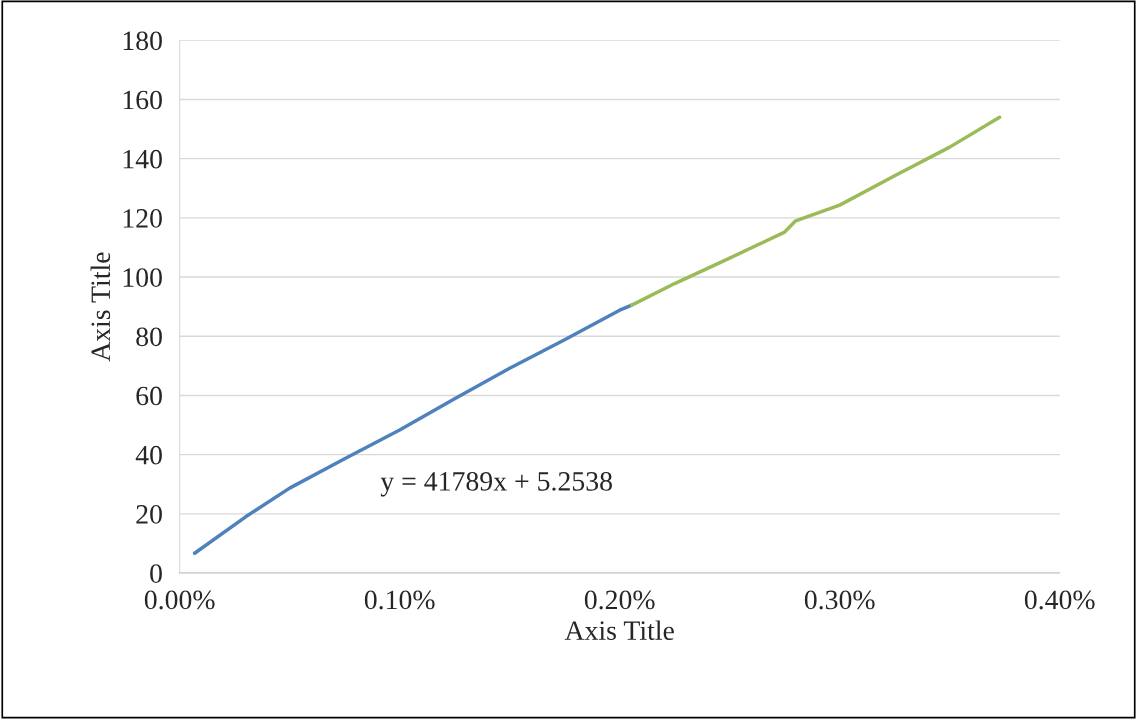 This screenshot has width=1137, height=719. What do you see at coordinates (142, 41) in the screenshot?
I see `y-tick-label: 180` at bounding box center [142, 41].